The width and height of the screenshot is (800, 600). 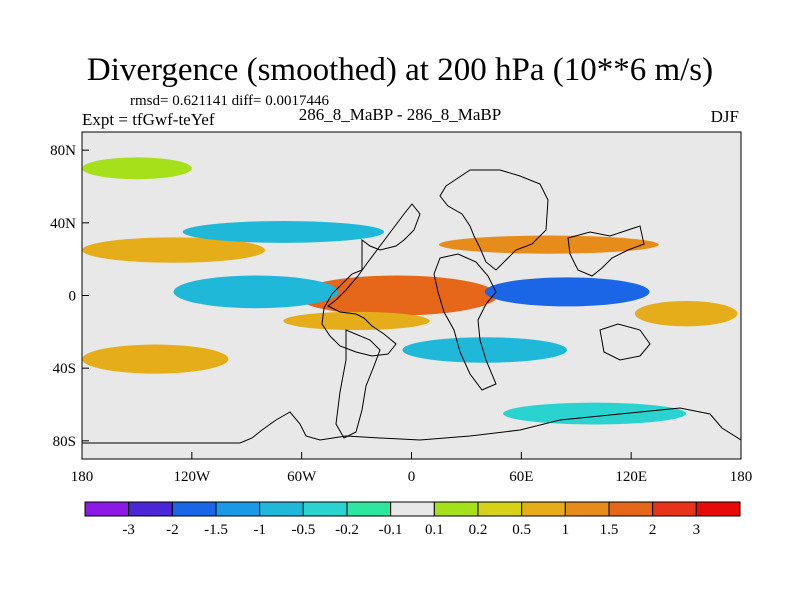 I want to click on field-north-positive-band-east, so click(x=548, y=244).